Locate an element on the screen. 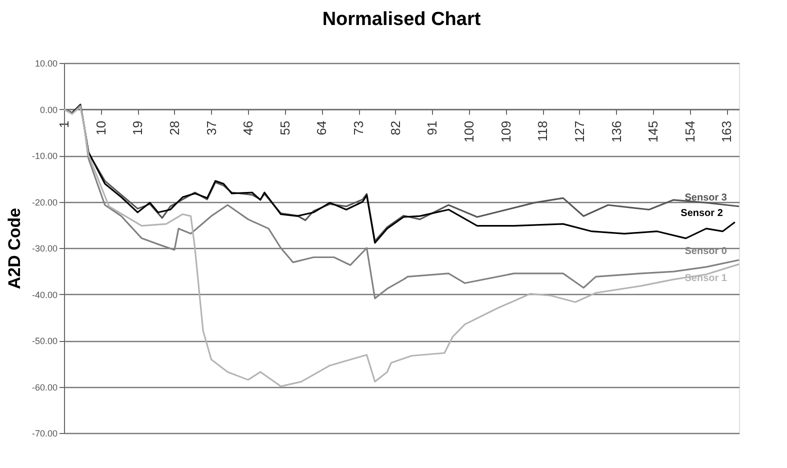 This screenshot has height=468, width=787. x-tick-label: 145 is located at coordinates (653, 131).